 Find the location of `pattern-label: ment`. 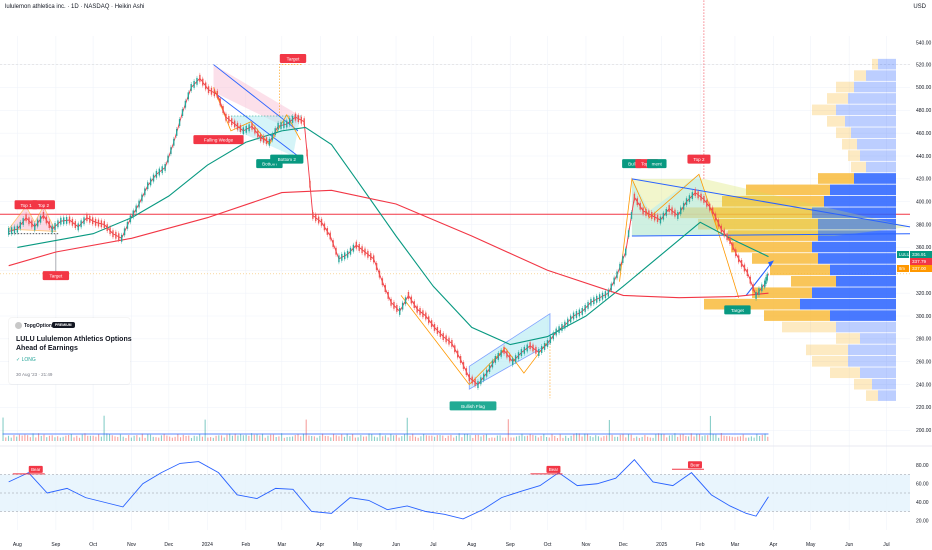

pattern-label: ment is located at coordinates (657, 164).